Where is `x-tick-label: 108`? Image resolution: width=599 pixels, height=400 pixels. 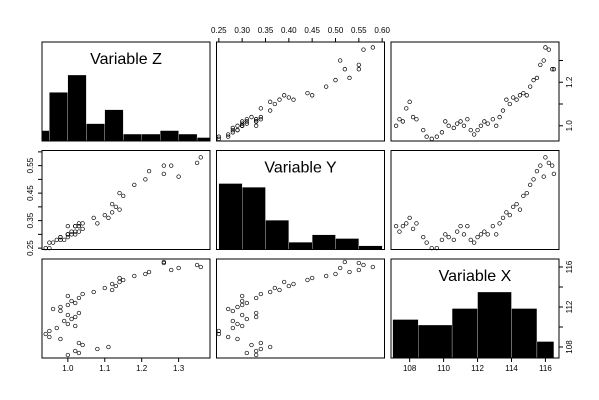 x-tick-label: 108 is located at coordinates (410, 368).